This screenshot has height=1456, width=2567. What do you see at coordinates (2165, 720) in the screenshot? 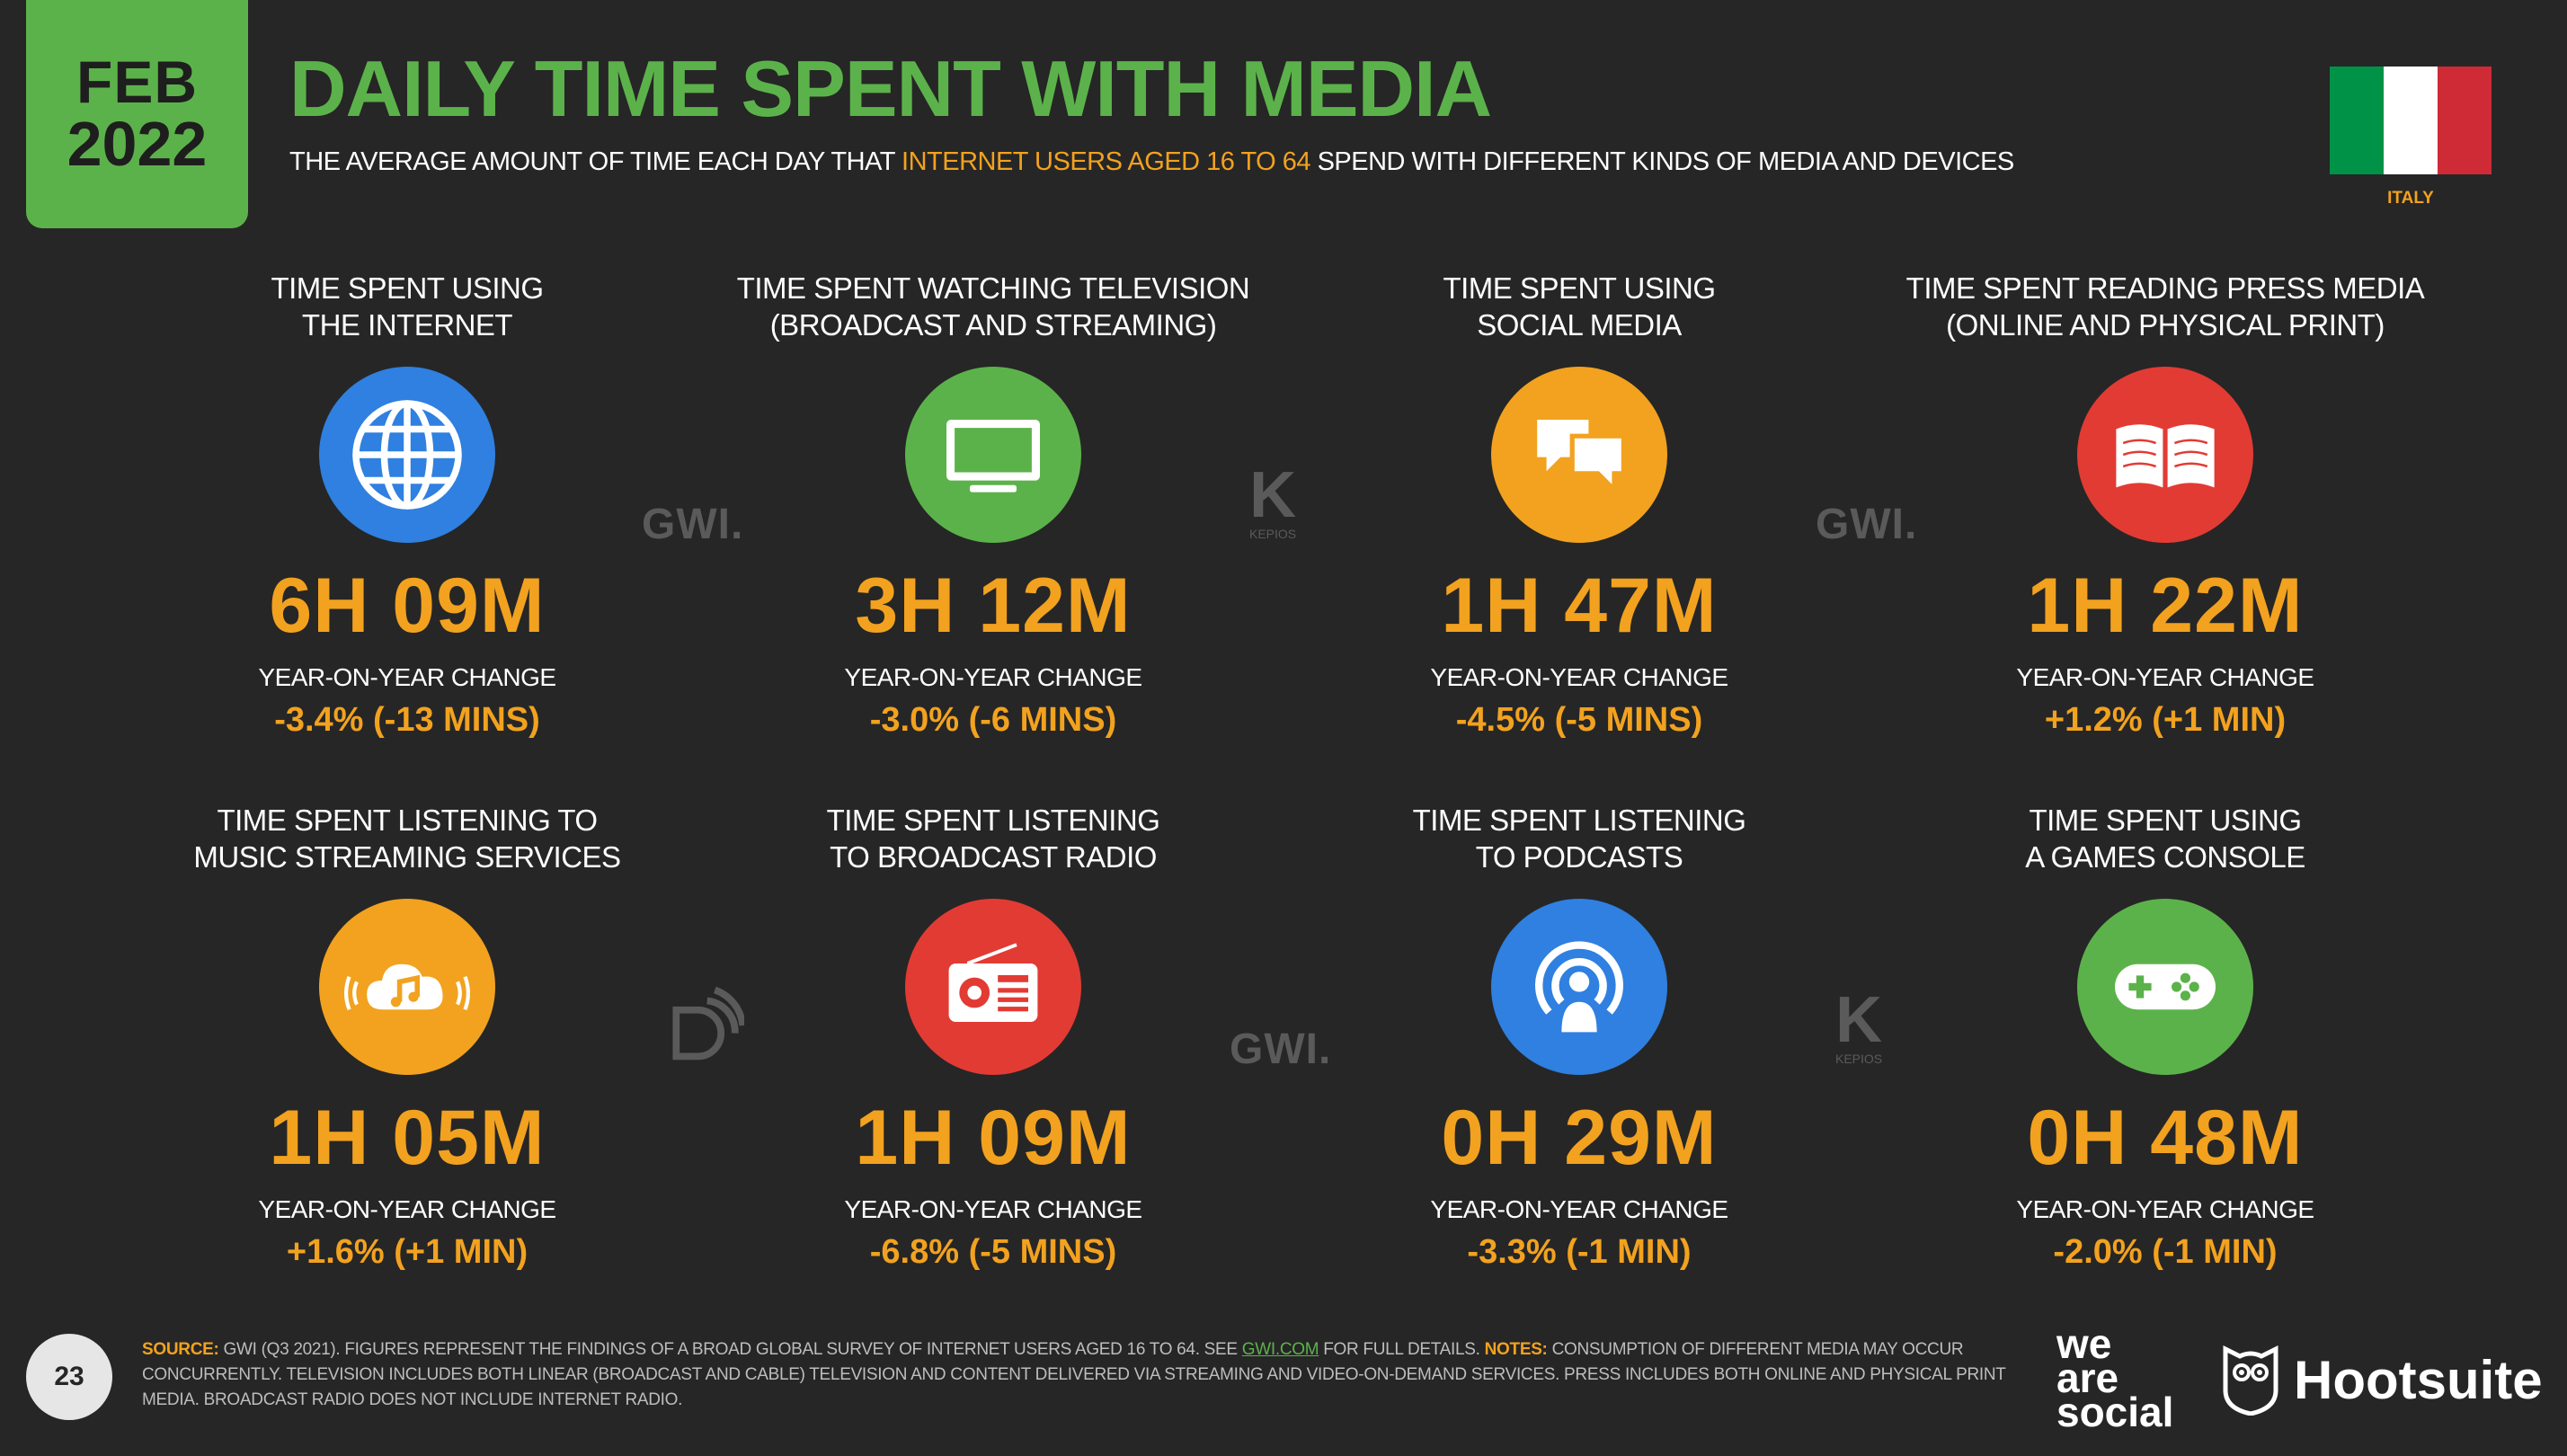
I see `yoy-value: +1.2% (+1 MIN)` at bounding box center [2165, 720].